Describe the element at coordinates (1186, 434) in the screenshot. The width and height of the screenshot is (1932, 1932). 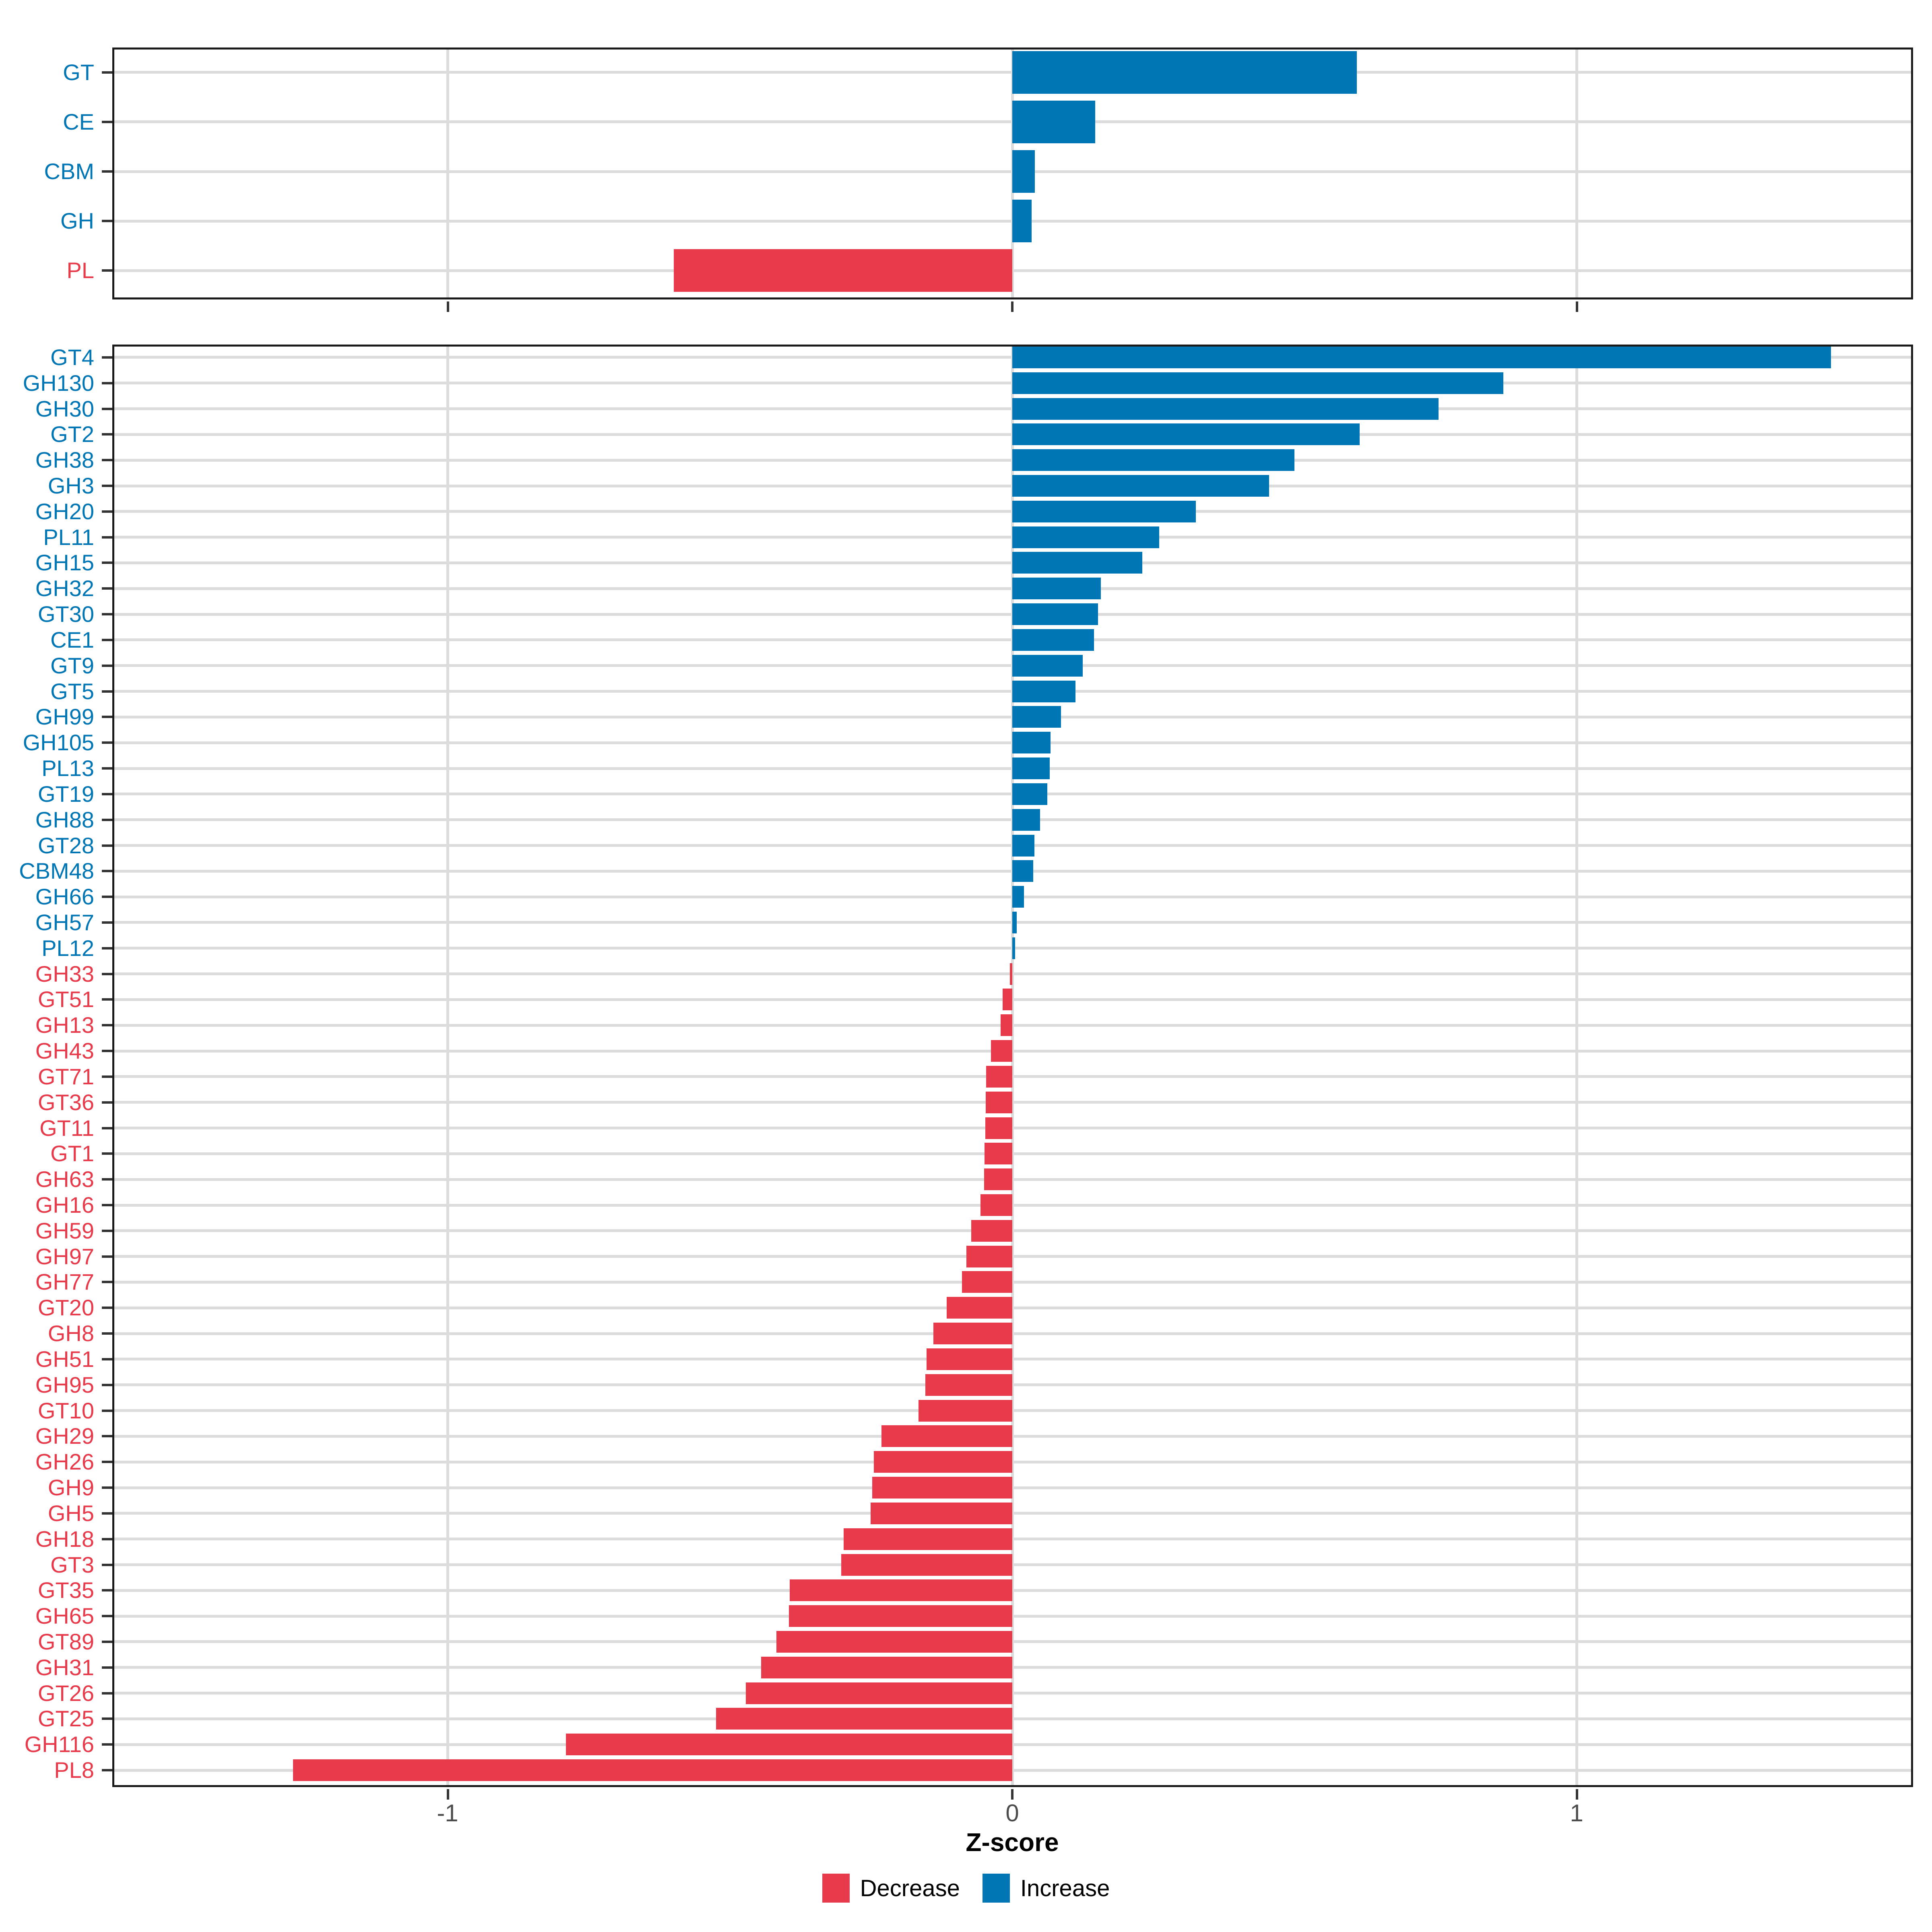
I see `bar-GT2` at that location.